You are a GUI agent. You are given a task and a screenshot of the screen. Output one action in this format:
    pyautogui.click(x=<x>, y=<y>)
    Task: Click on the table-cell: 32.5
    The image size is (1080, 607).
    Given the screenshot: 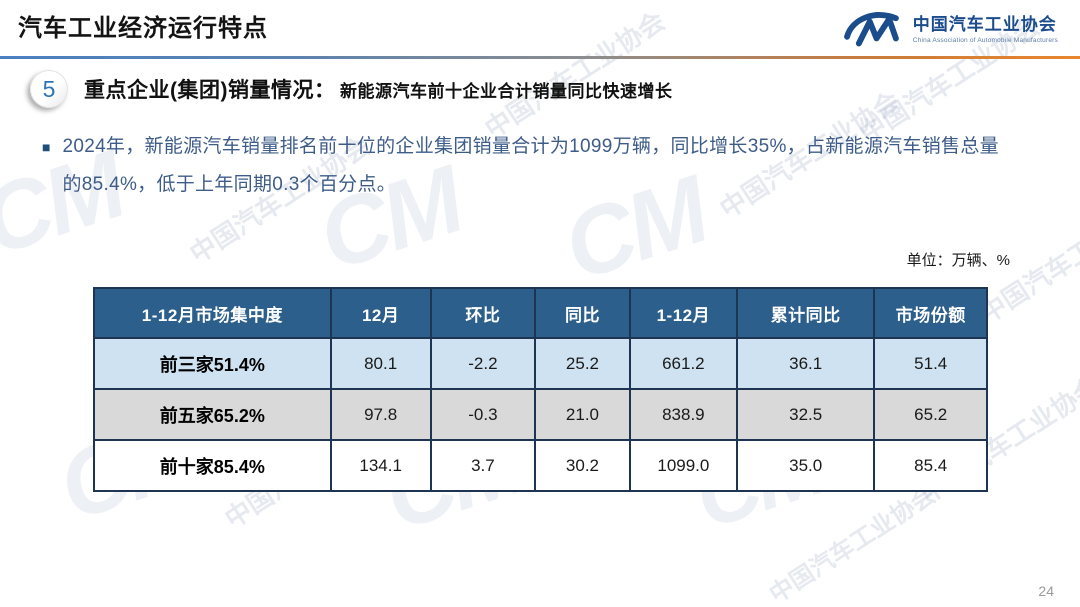 What is the action you would take?
    pyautogui.click(x=805, y=414)
    